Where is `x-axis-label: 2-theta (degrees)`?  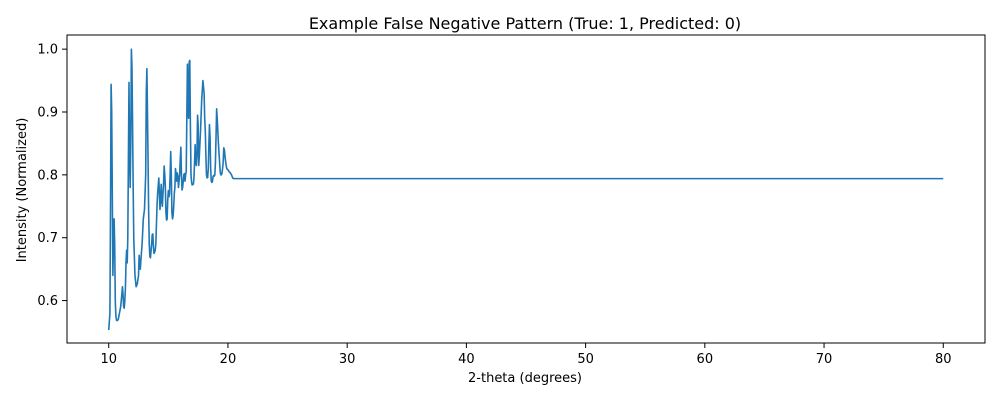
x-axis-label: 2-theta (degrees) is located at coordinates (525, 378).